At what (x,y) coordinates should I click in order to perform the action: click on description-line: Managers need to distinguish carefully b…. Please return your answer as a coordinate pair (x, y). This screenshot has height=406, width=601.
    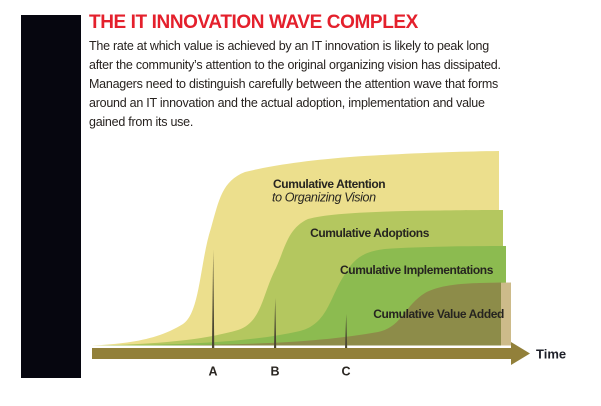
    Looking at the image, I should click on (294, 84).